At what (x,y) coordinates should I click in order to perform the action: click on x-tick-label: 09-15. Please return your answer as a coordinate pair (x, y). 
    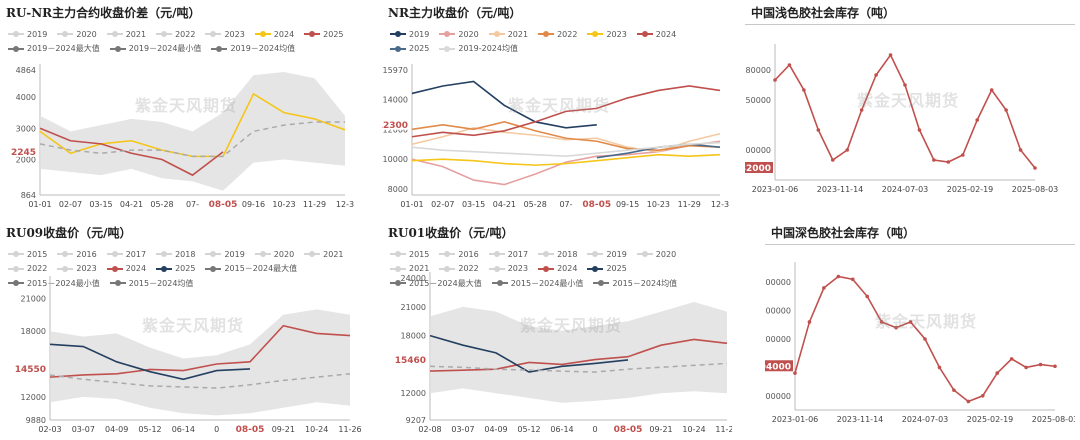
    Looking at the image, I should click on (627, 204).